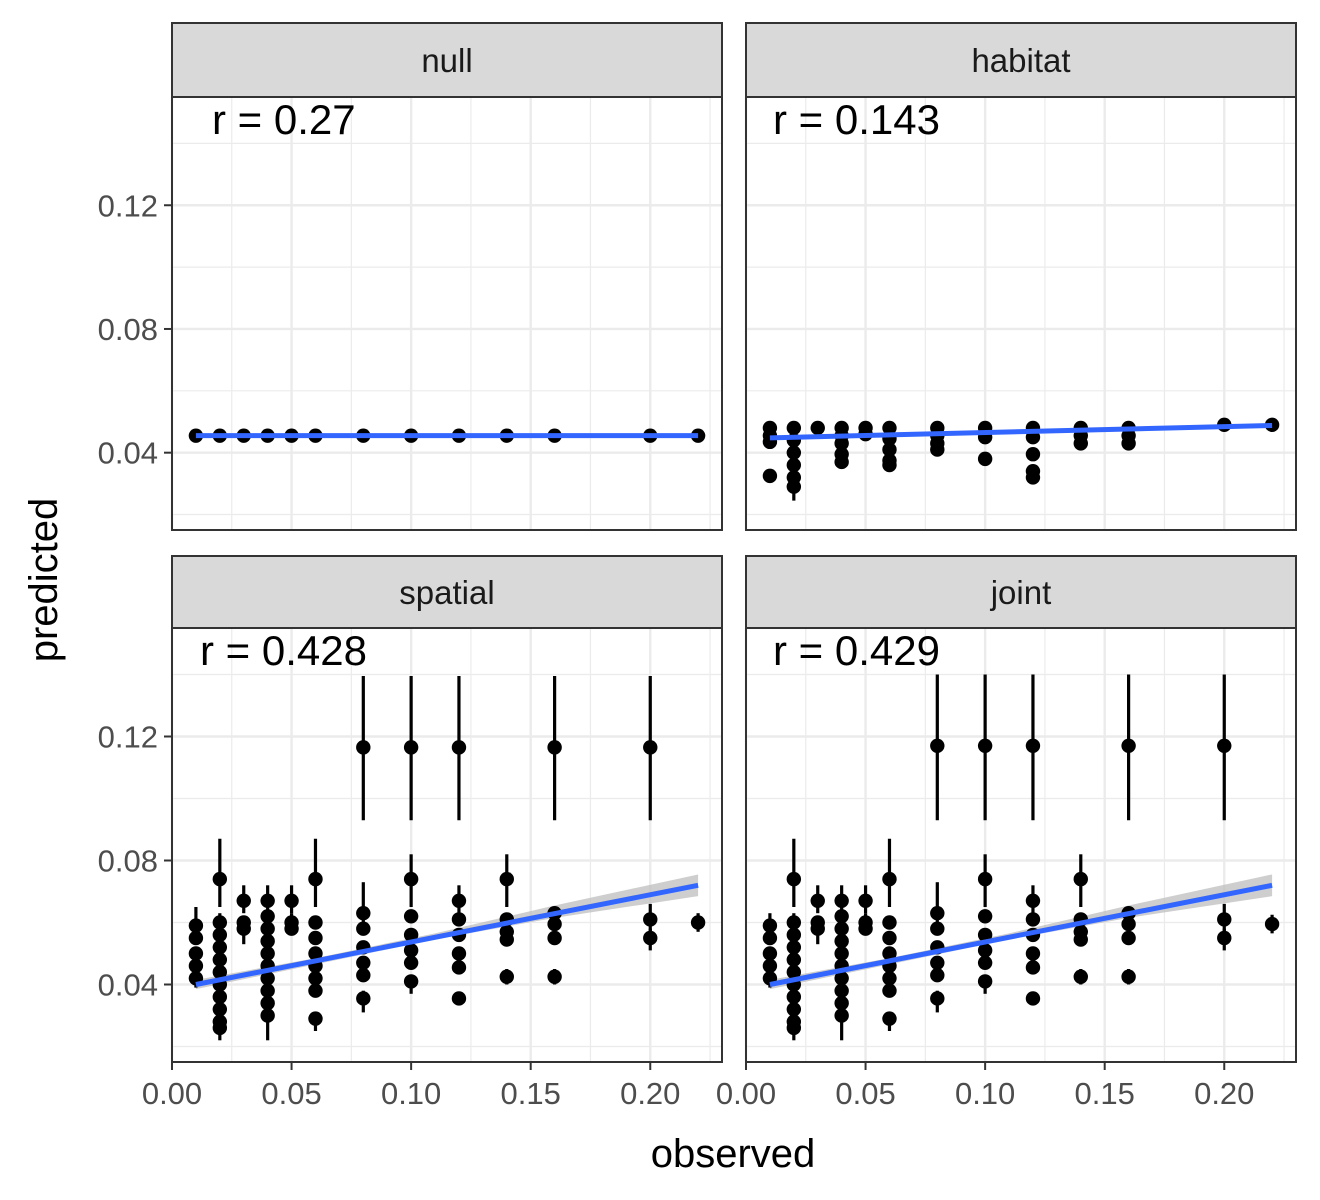 This screenshot has height=1200, width=1320. What do you see at coordinates (531, 1093) in the screenshot?
I see `x-tick-label: 0.15` at bounding box center [531, 1093].